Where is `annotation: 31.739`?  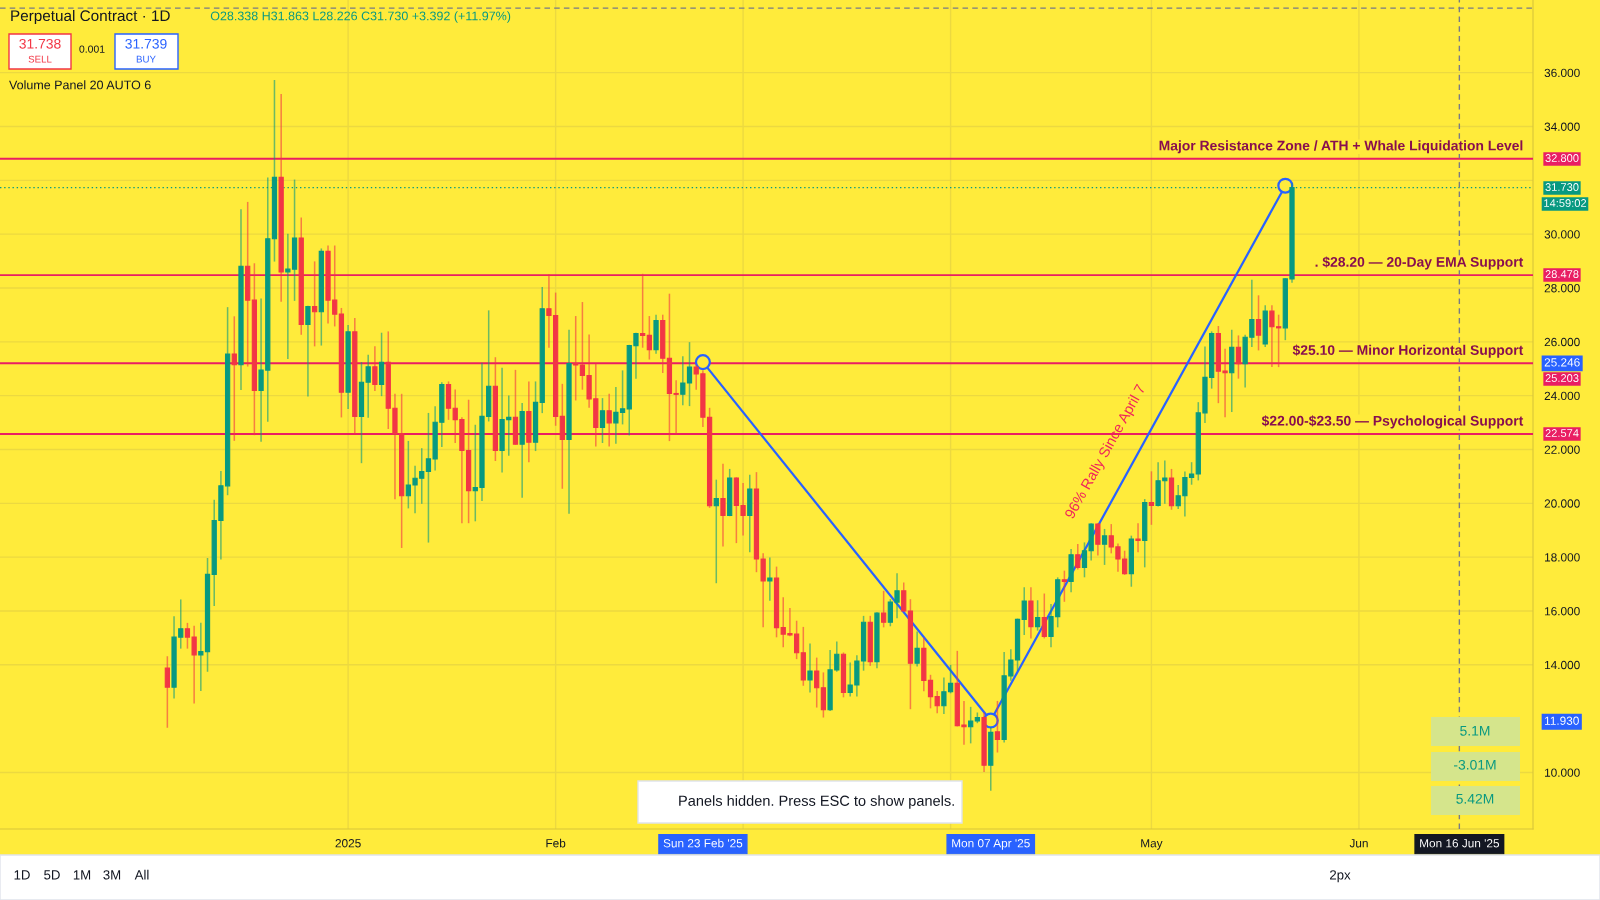
annotation: 31.739 is located at coordinates (146, 43).